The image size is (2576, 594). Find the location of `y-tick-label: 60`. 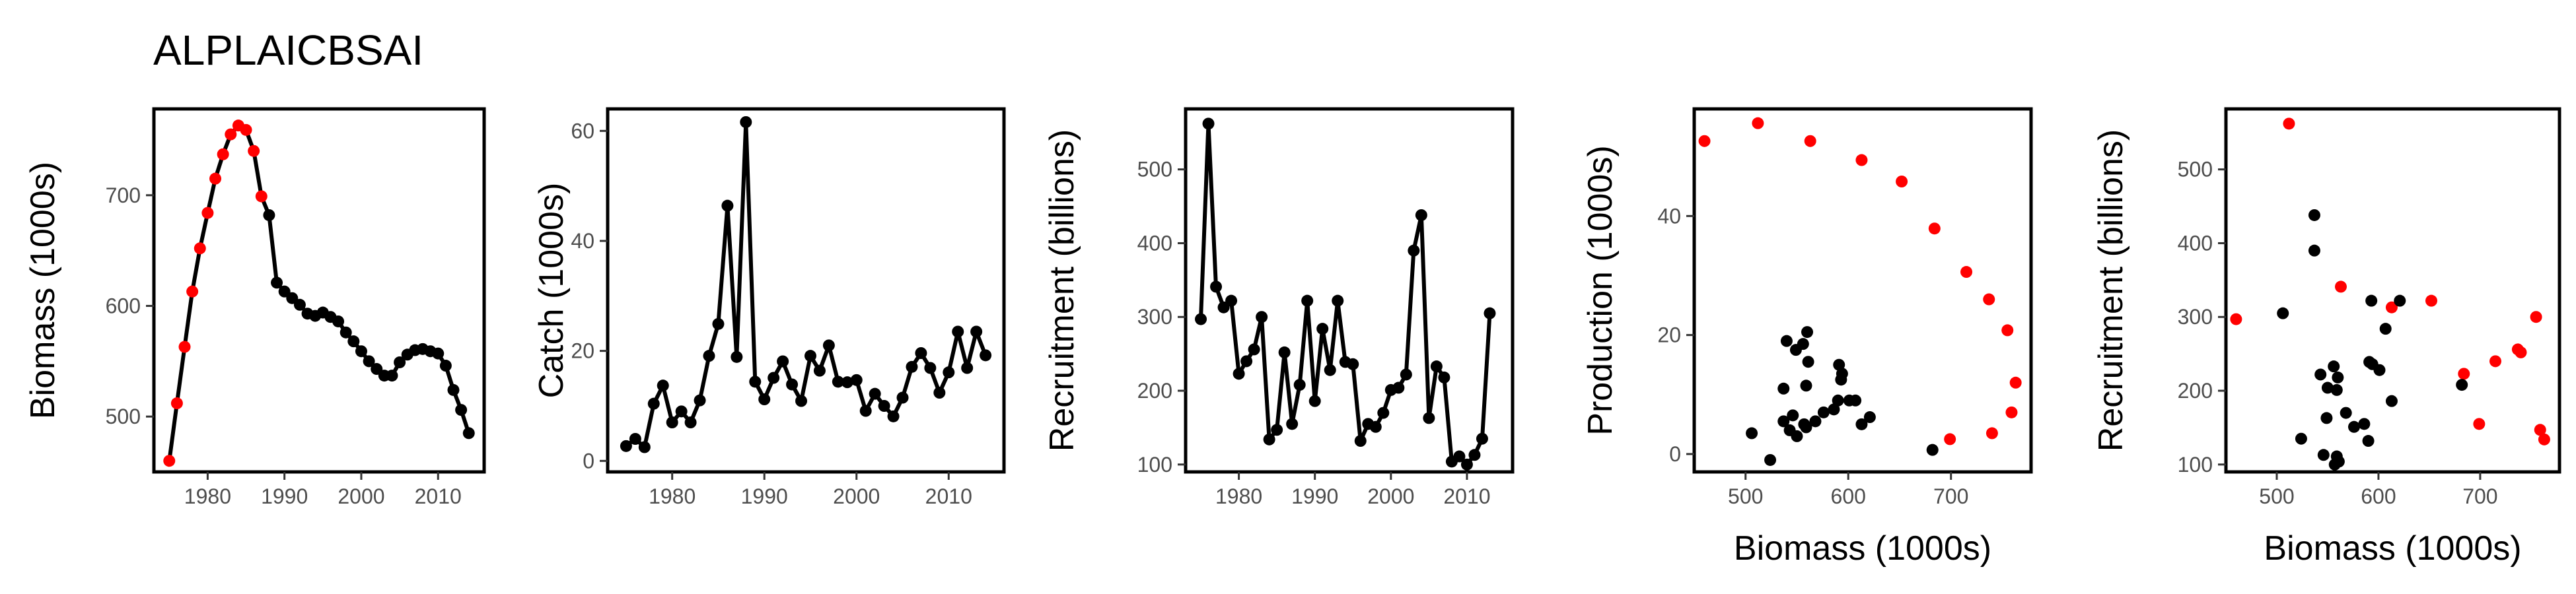

y-tick-label: 60 is located at coordinates (582, 131).